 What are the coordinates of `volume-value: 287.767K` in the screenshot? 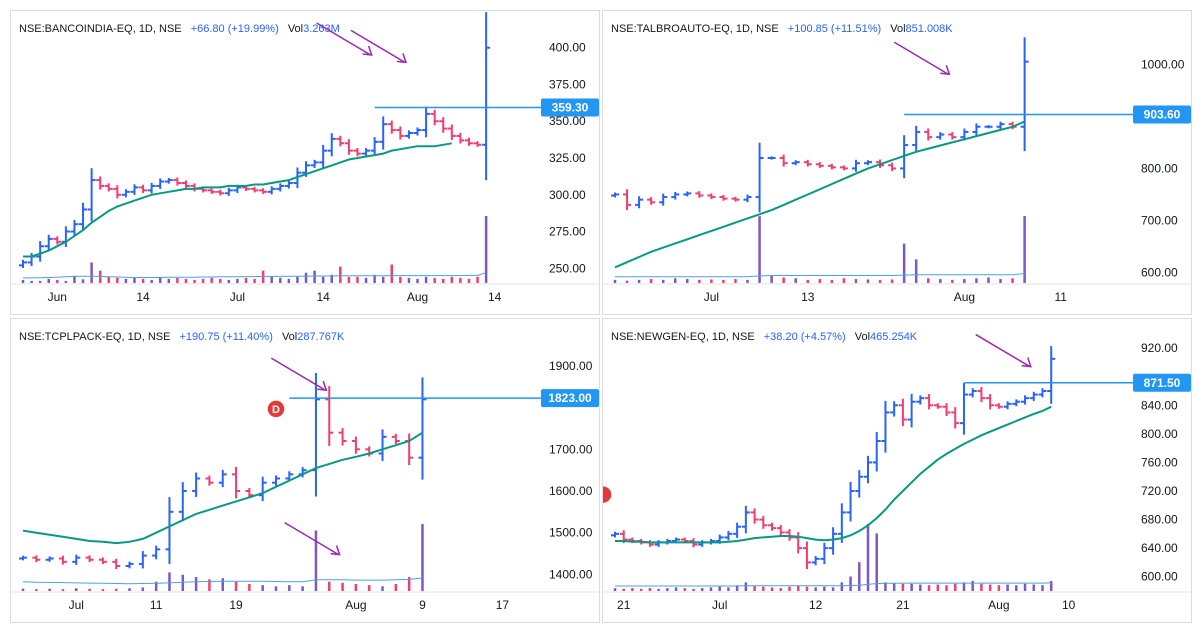 It's located at (321, 337).